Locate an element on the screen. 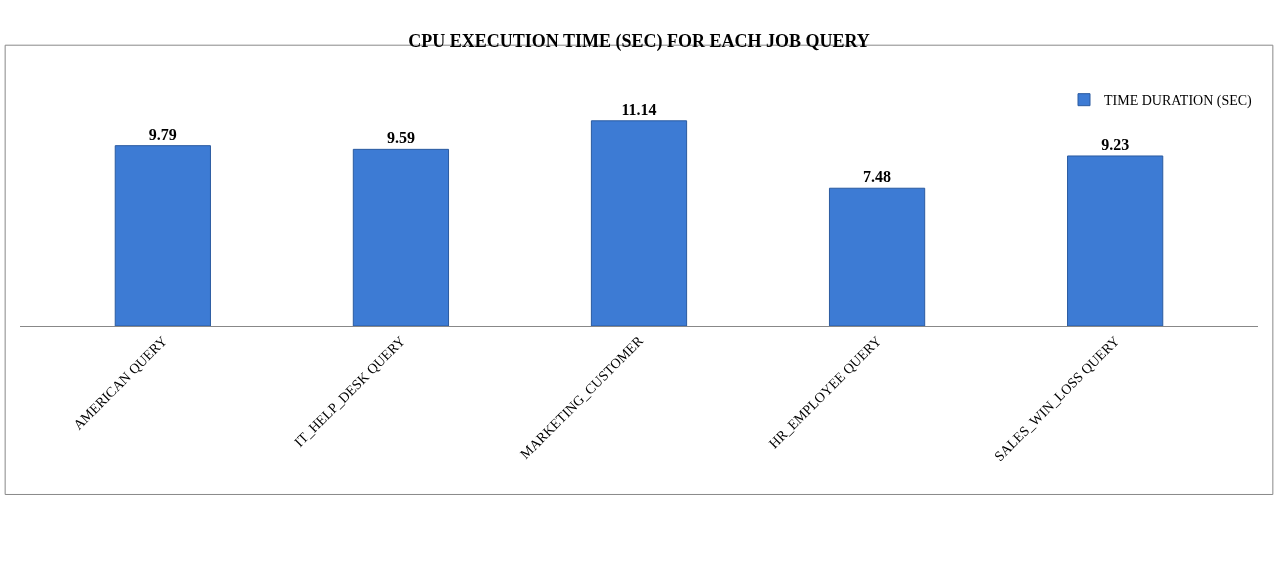  legend-label: TIME DURATION (SEC) is located at coordinates (1178, 101).